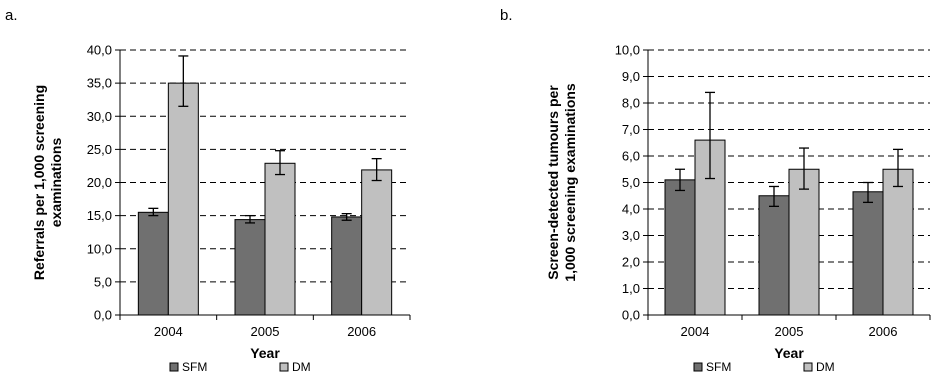  What do you see at coordinates (506, 15) in the screenshot?
I see `panel-label: b.` at bounding box center [506, 15].